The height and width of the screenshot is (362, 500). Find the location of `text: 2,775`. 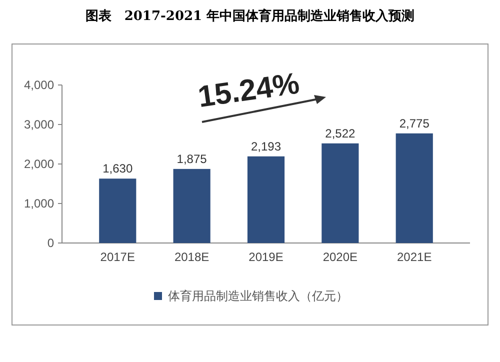

text: 2,775 is located at coordinates (414, 123).